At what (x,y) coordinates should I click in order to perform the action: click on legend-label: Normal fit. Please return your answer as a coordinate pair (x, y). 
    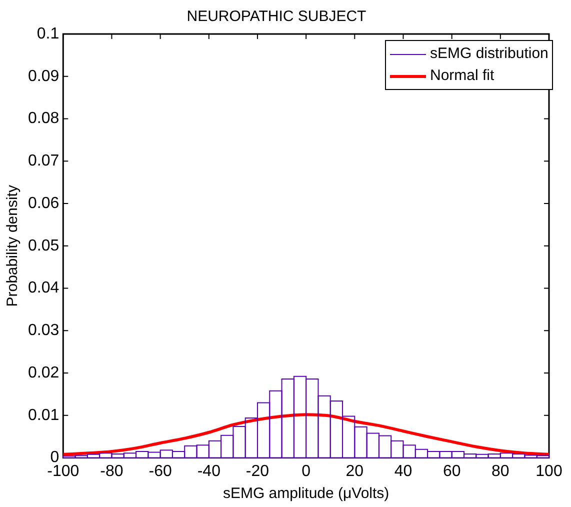
    Looking at the image, I should click on (462, 76).